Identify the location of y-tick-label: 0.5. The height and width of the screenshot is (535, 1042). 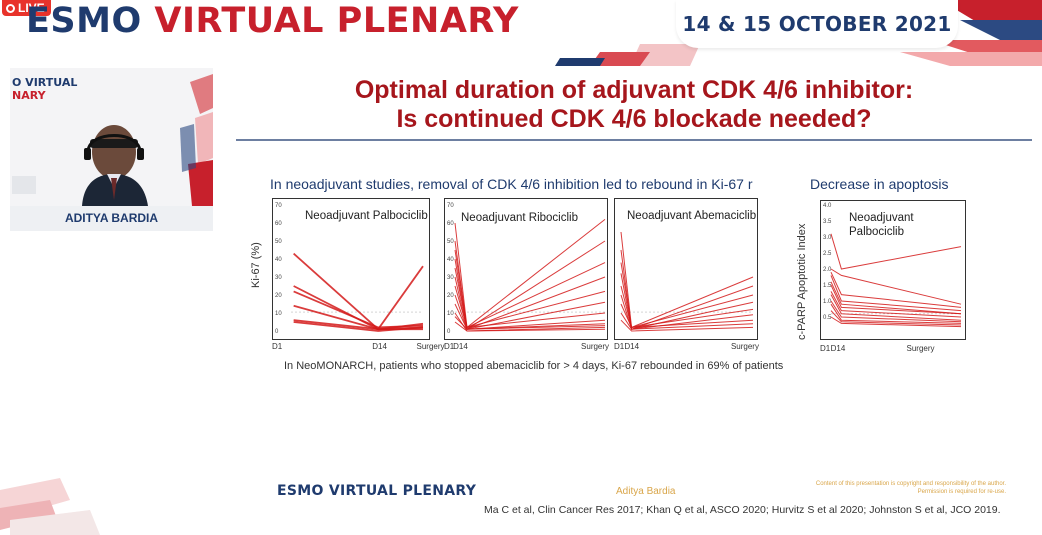
(827, 318).